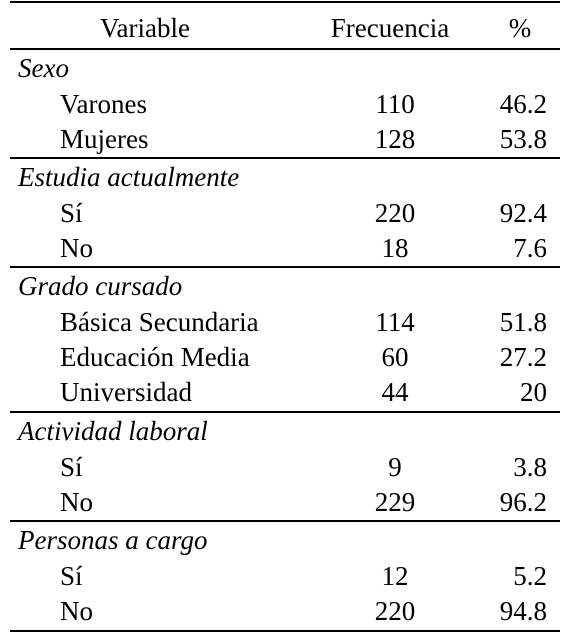  I want to click on table-row: Sí 220 92.4, so click(285, 213).